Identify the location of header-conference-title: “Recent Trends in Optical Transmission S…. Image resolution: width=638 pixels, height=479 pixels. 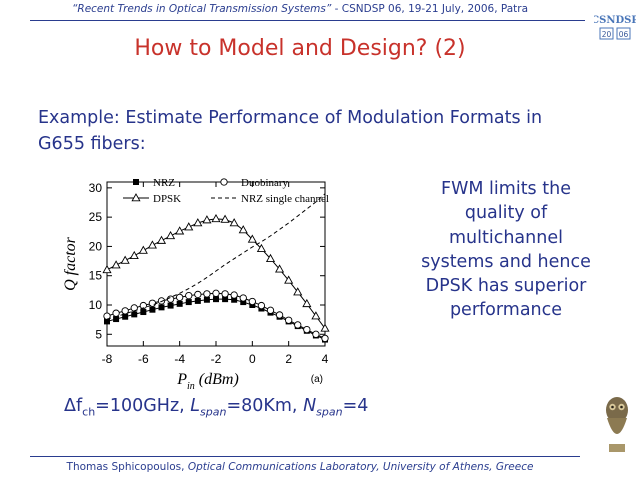
(201, 9).